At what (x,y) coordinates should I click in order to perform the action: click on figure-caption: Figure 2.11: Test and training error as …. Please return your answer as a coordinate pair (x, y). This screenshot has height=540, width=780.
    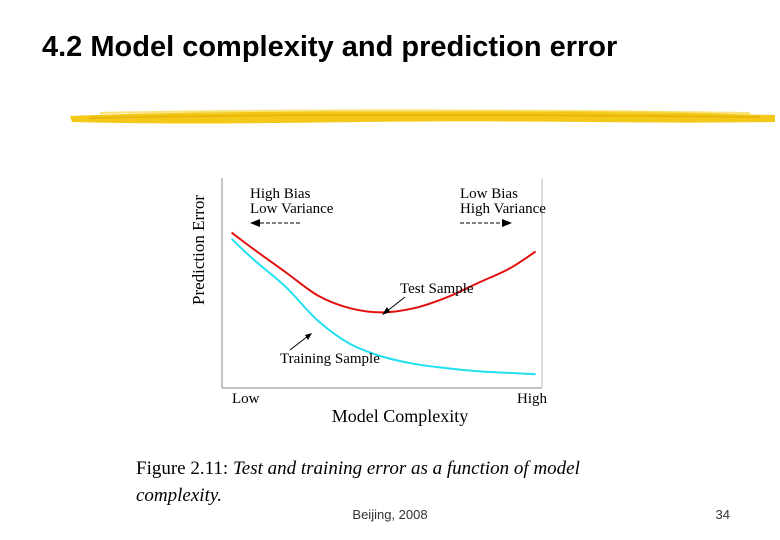
    Looking at the image, I should click on (386, 482).